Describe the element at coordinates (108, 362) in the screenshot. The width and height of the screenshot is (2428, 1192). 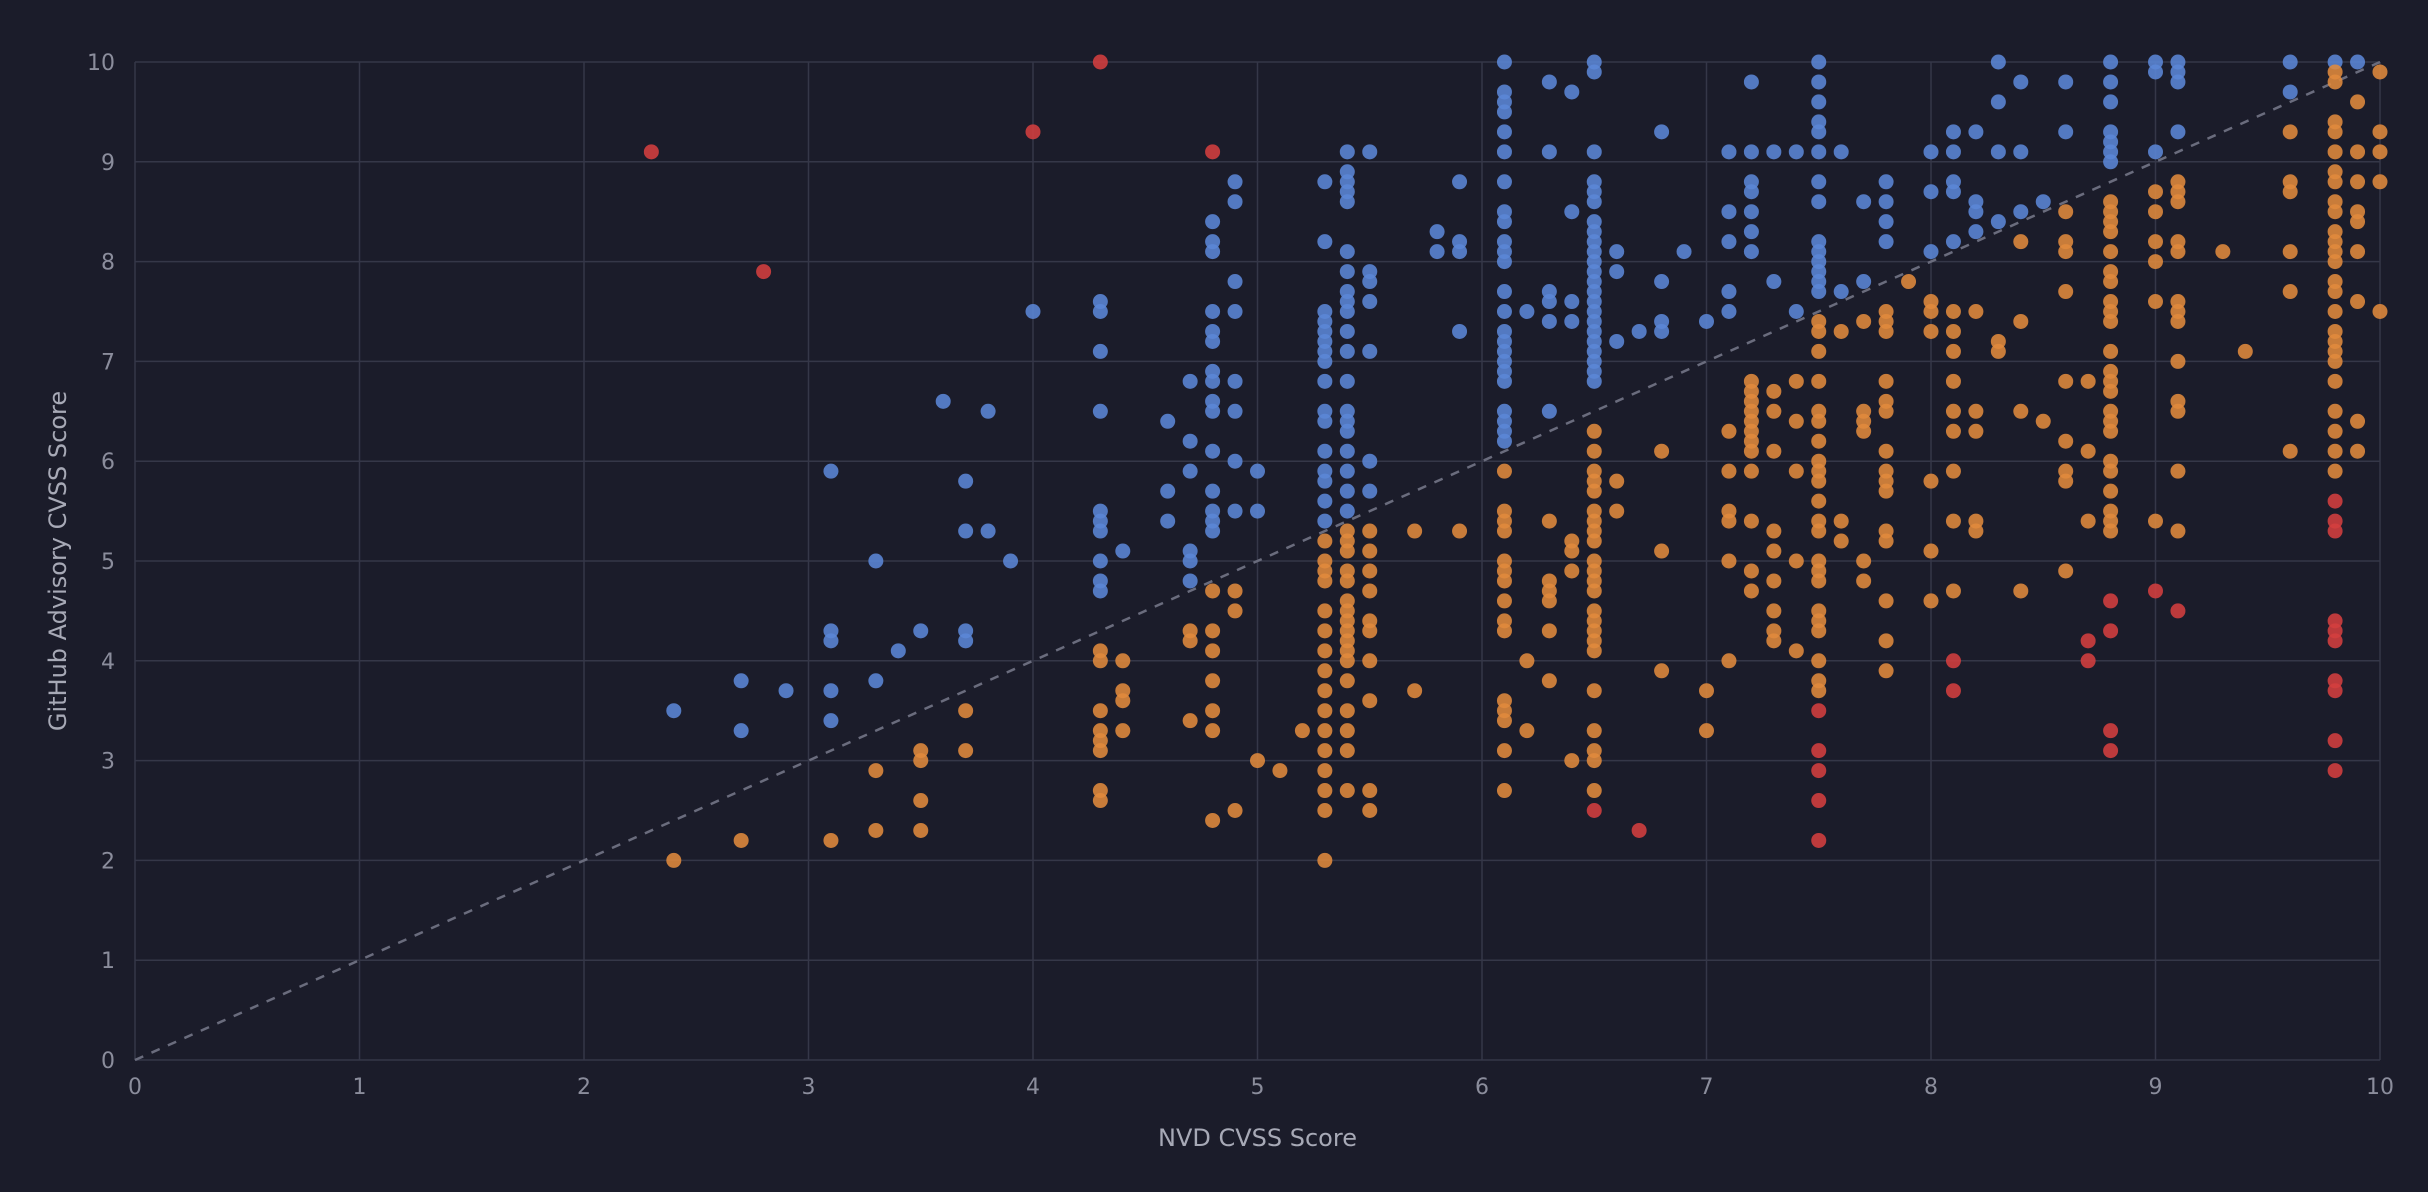
I see `y-tick-label: 7` at that location.